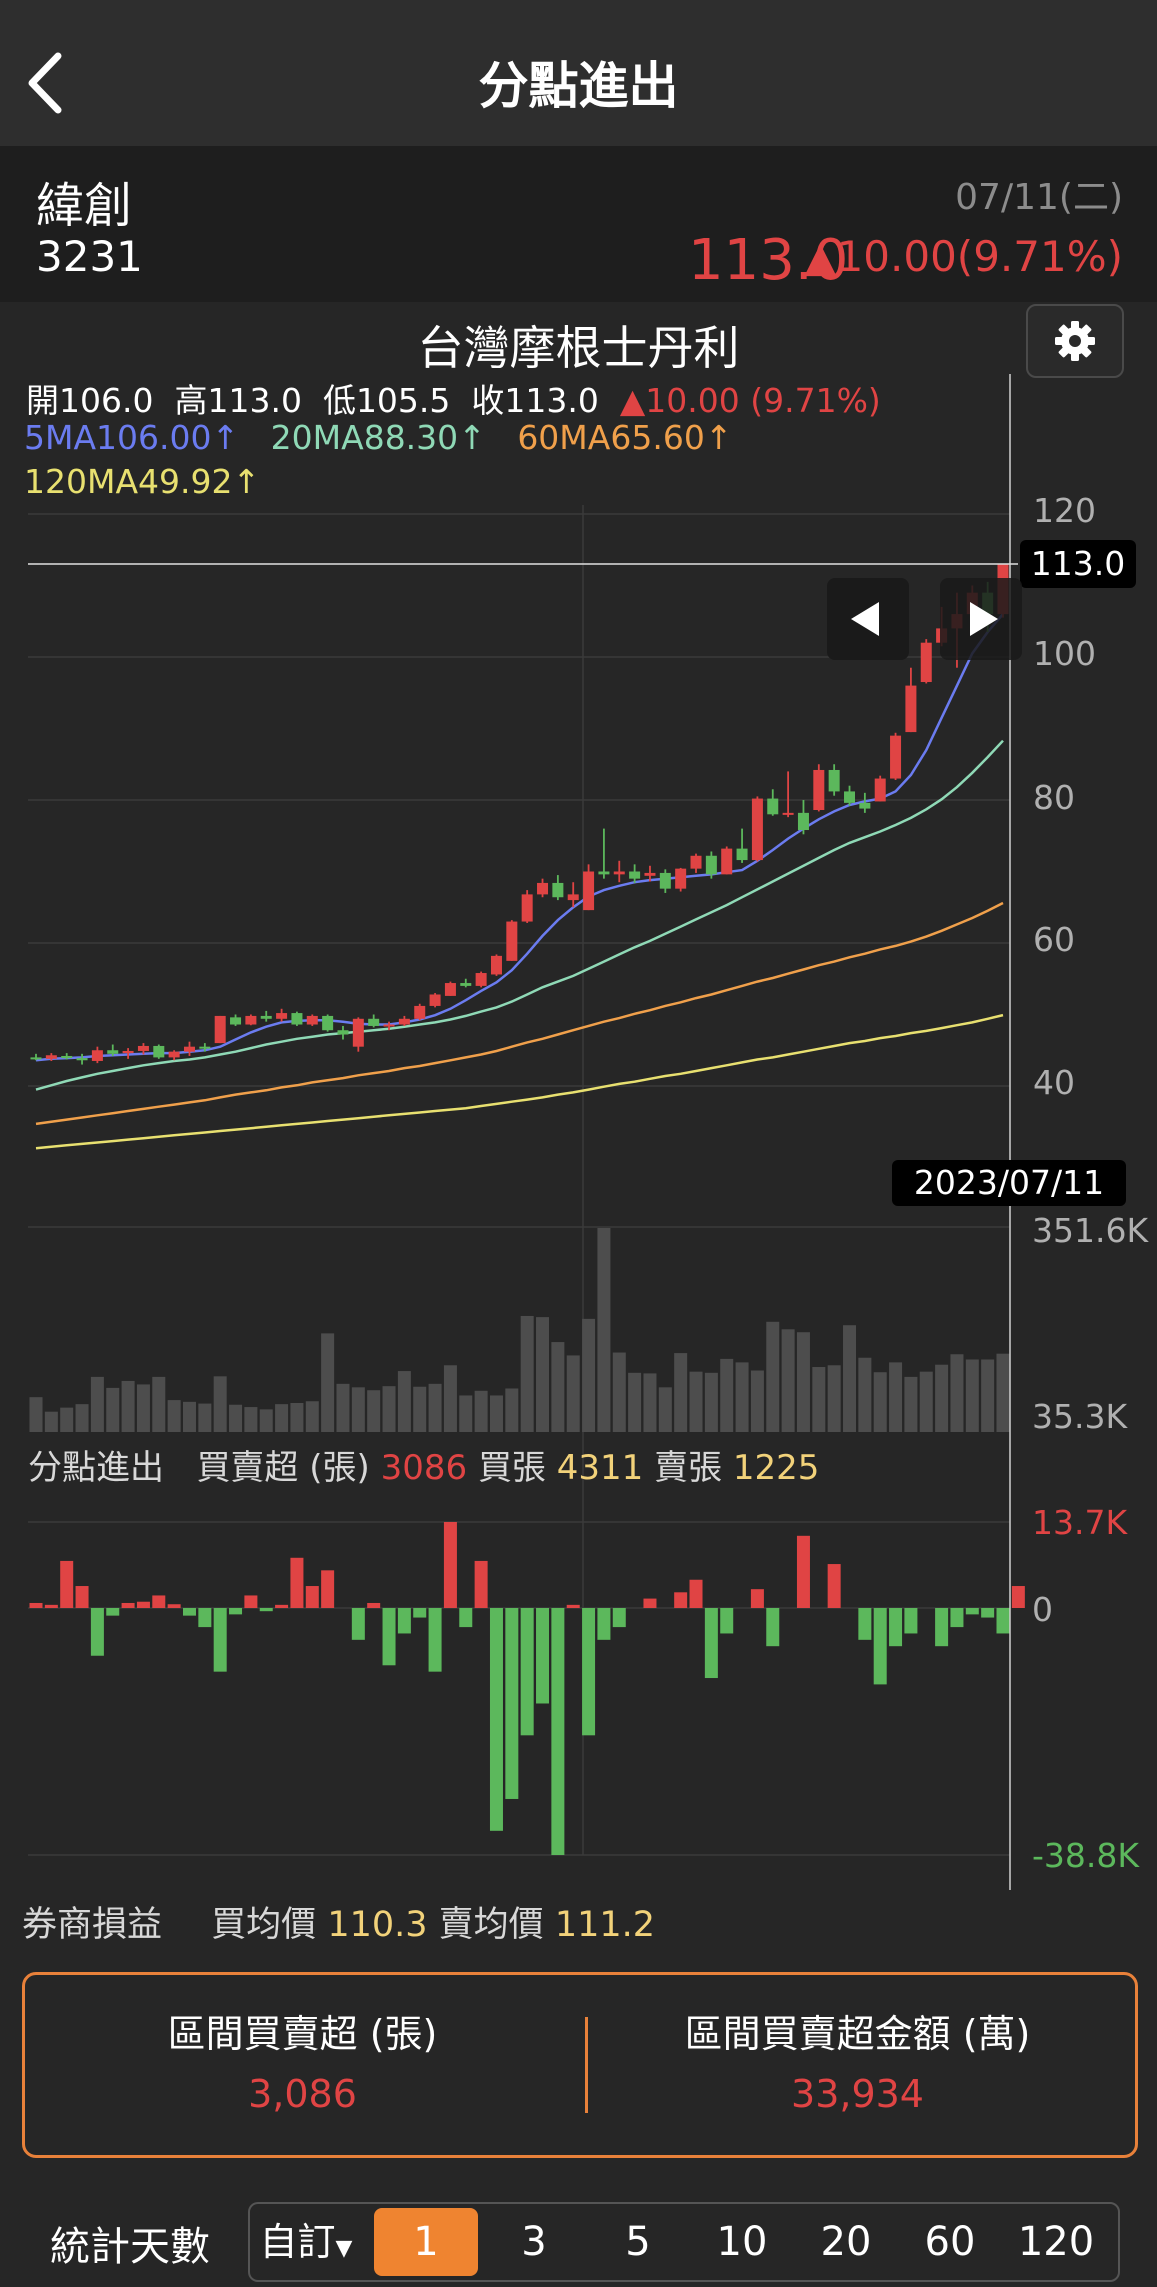  Describe the element at coordinates (742, 2242) in the screenshot. I see `days-option-10: 10` at that location.